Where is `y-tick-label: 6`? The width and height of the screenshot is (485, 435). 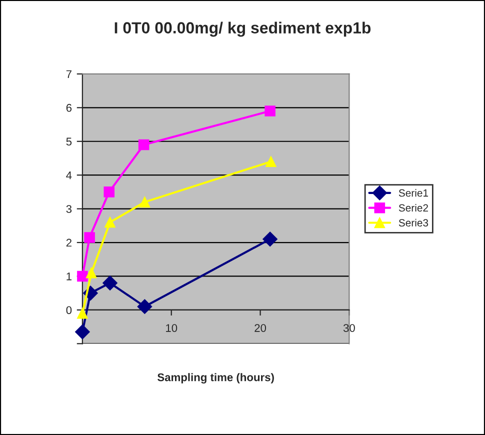 y-tick-label: 6 is located at coordinates (69, 108).